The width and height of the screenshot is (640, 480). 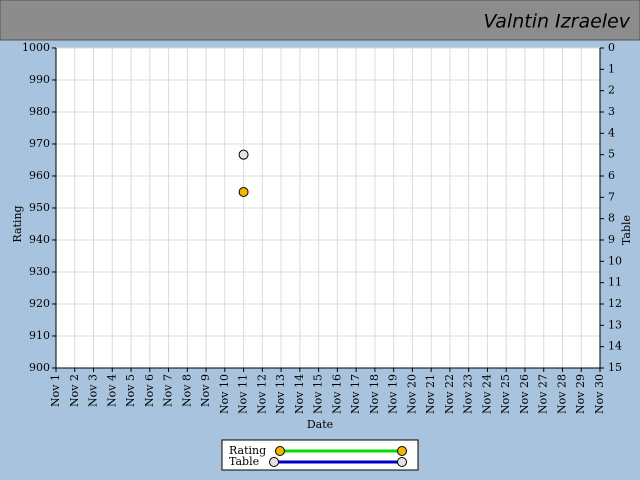 I want to click on y2-tick-label: 6, so click(x=611, y=175).